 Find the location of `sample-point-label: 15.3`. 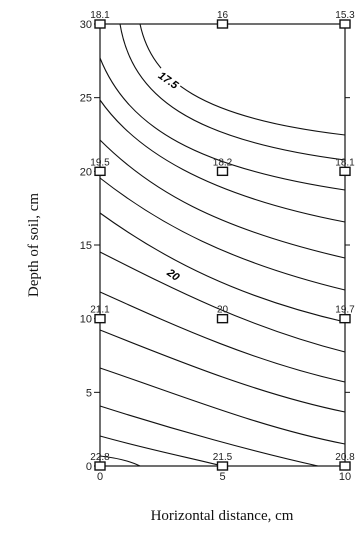

sample-point-label: 15.3 is located at coordinates (345, 15).